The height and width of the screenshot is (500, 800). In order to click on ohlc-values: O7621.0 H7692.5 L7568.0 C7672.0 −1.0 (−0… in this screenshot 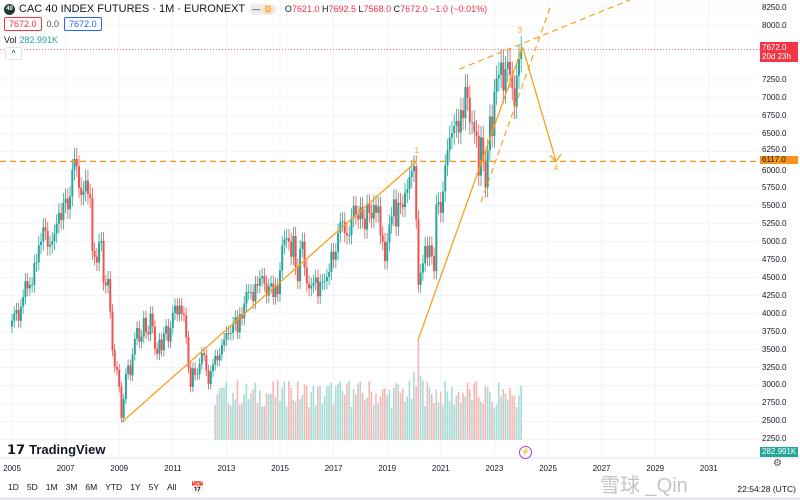, I will do `click(386, 9)`.